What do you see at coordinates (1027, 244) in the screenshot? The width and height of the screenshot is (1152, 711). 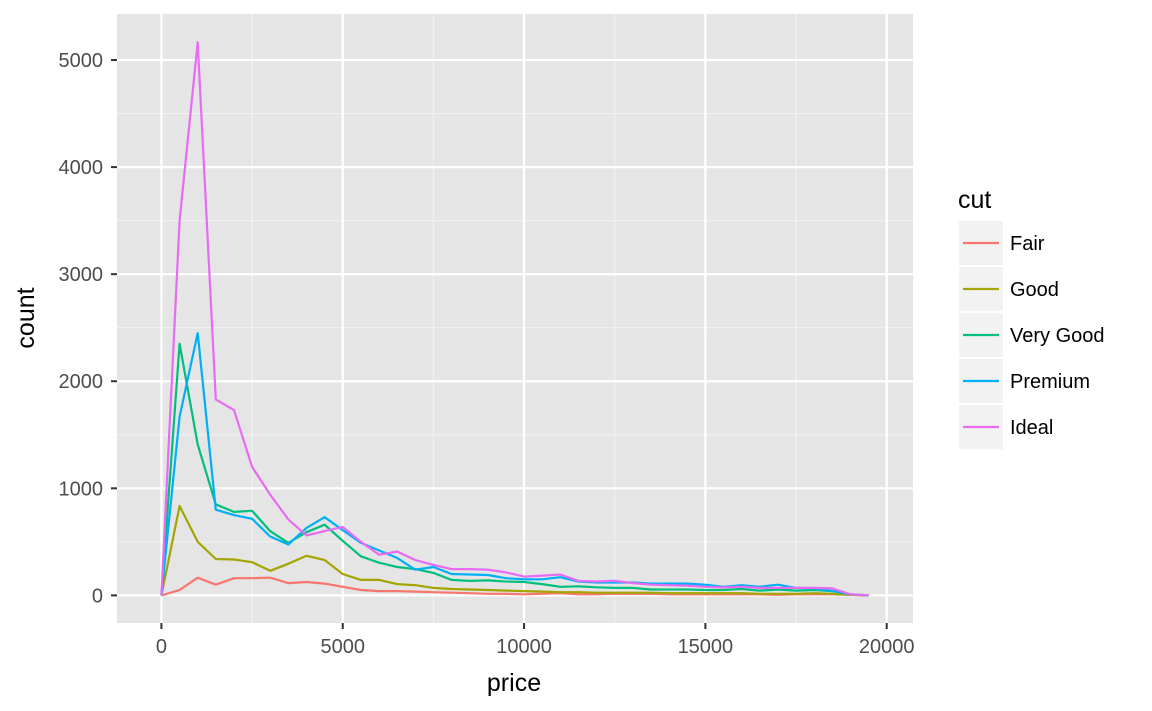 I see `legend-label-fair: Fair` at bounding box center [1027, 244].